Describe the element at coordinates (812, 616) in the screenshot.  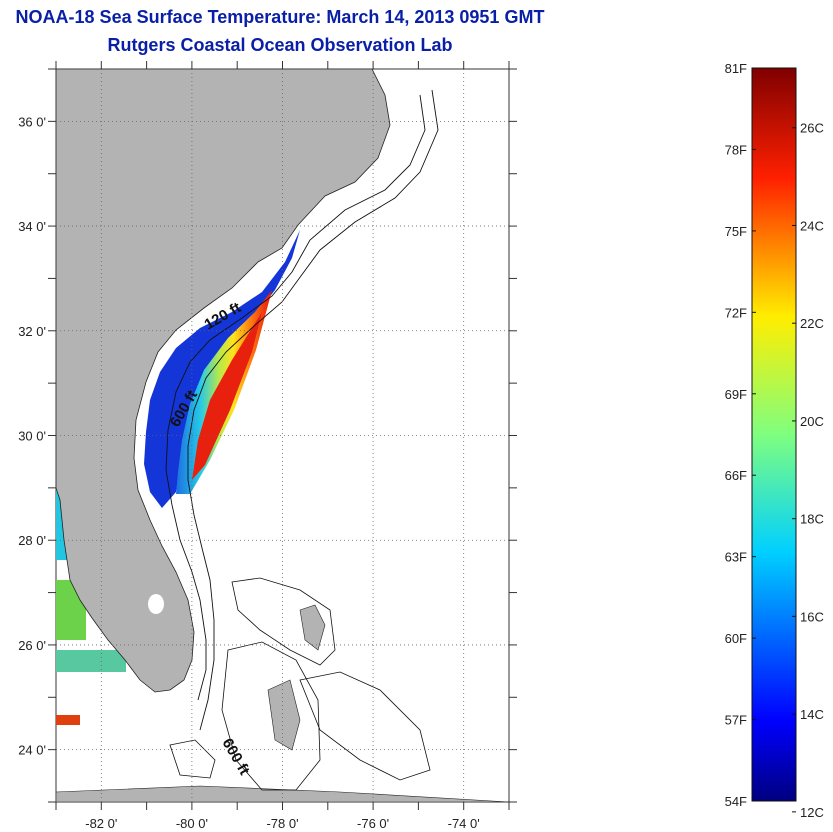
I see `colorbar-label-c: 16C` at that location.